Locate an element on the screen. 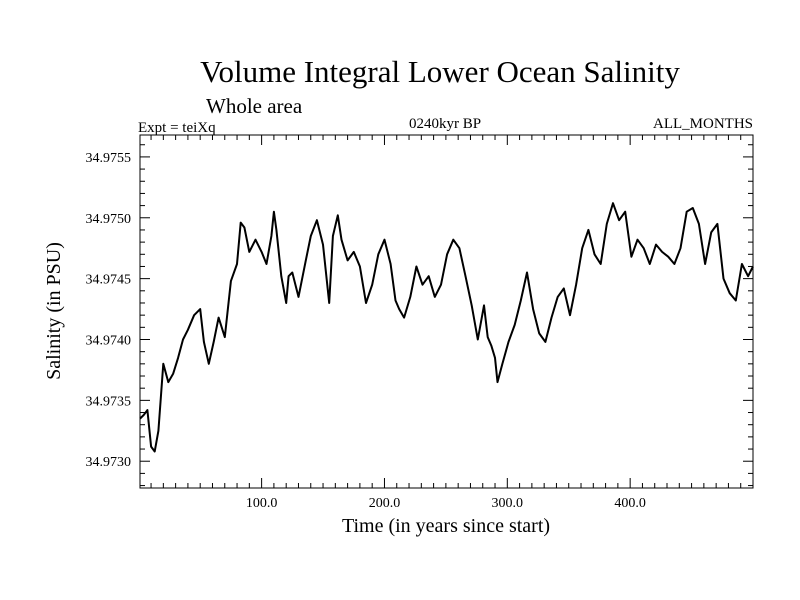 This screenshot has width=800, height=600. chart-title: Volume Integral Lower Ocean Salinity is located at coordinates (440, 71).